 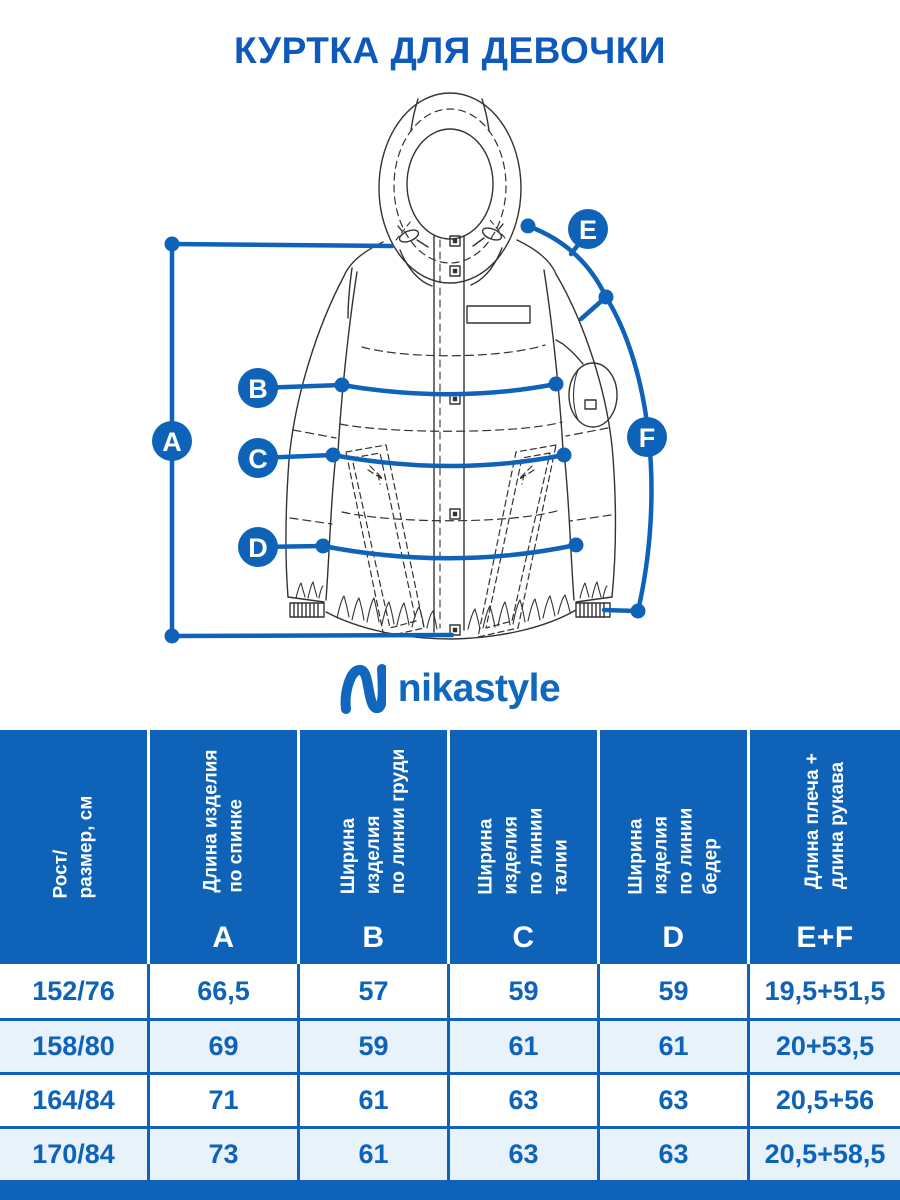 What do you see at coordinates (586, 383) in the screenshot?
I see `sleeve-bag` at bounding box center [586, 383].